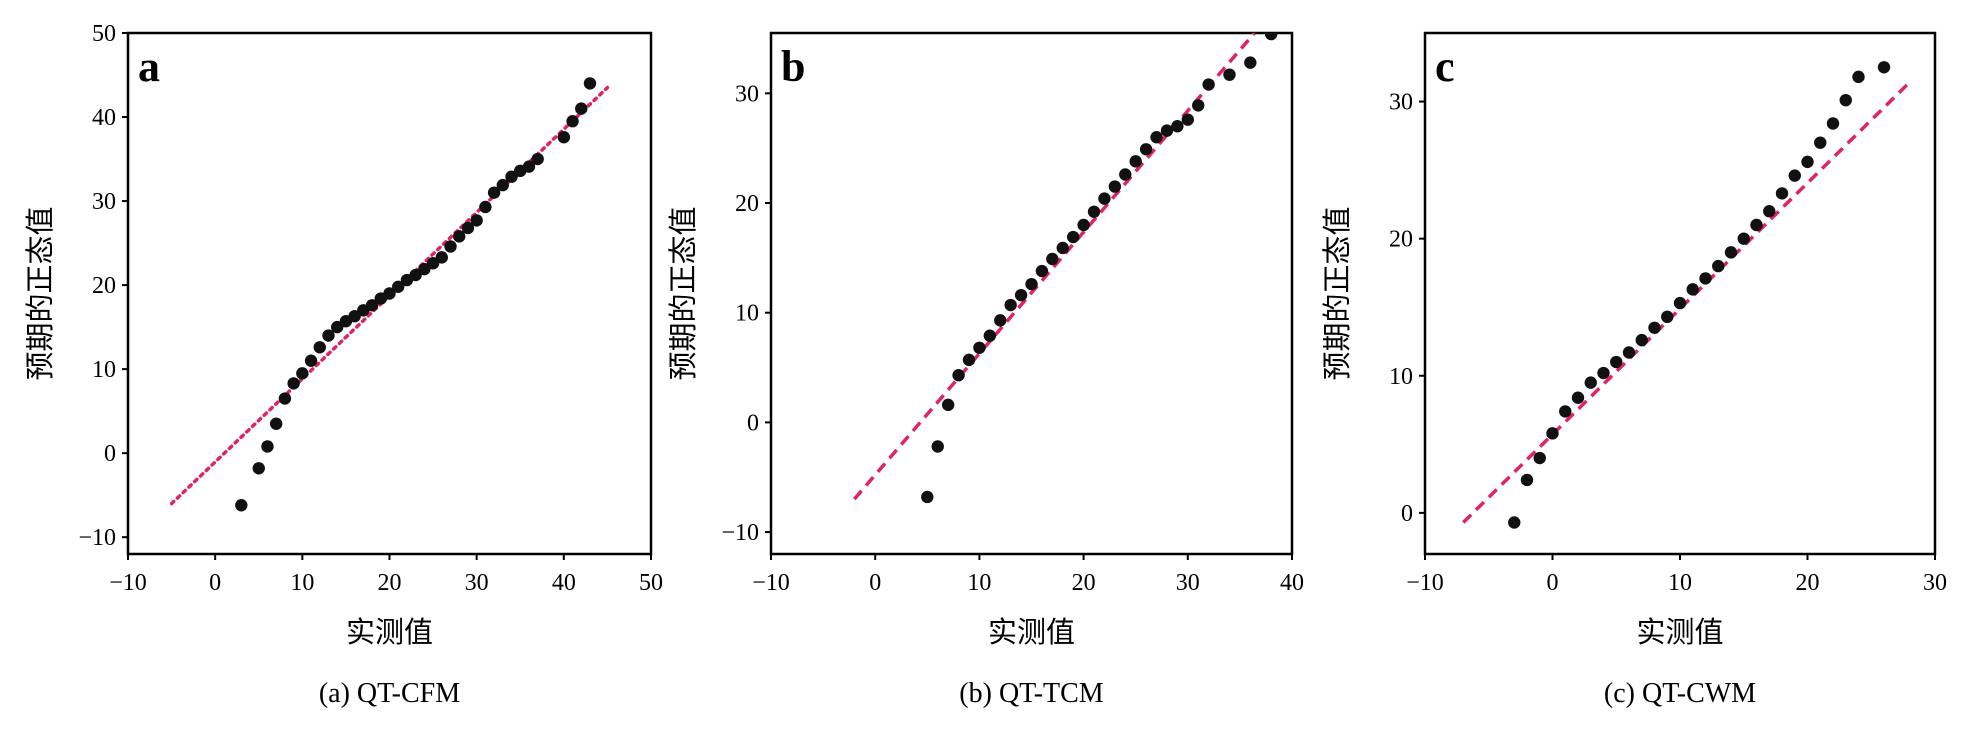 The image size is (1983, 732). What do you see at coordinates (104, 370) in the screenshot?
I see `panel-a-y-tick-label: 10` at bounding box center [104, 370].